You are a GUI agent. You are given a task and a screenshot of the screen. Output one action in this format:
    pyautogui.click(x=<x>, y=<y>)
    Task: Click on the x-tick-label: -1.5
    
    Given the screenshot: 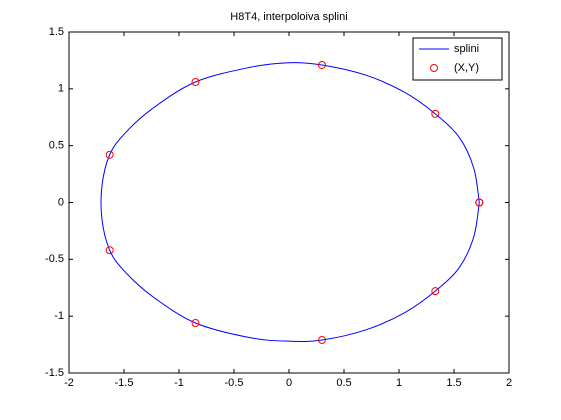 What is the action you would take?
    pyautogui.click(x=124, y=383)
    